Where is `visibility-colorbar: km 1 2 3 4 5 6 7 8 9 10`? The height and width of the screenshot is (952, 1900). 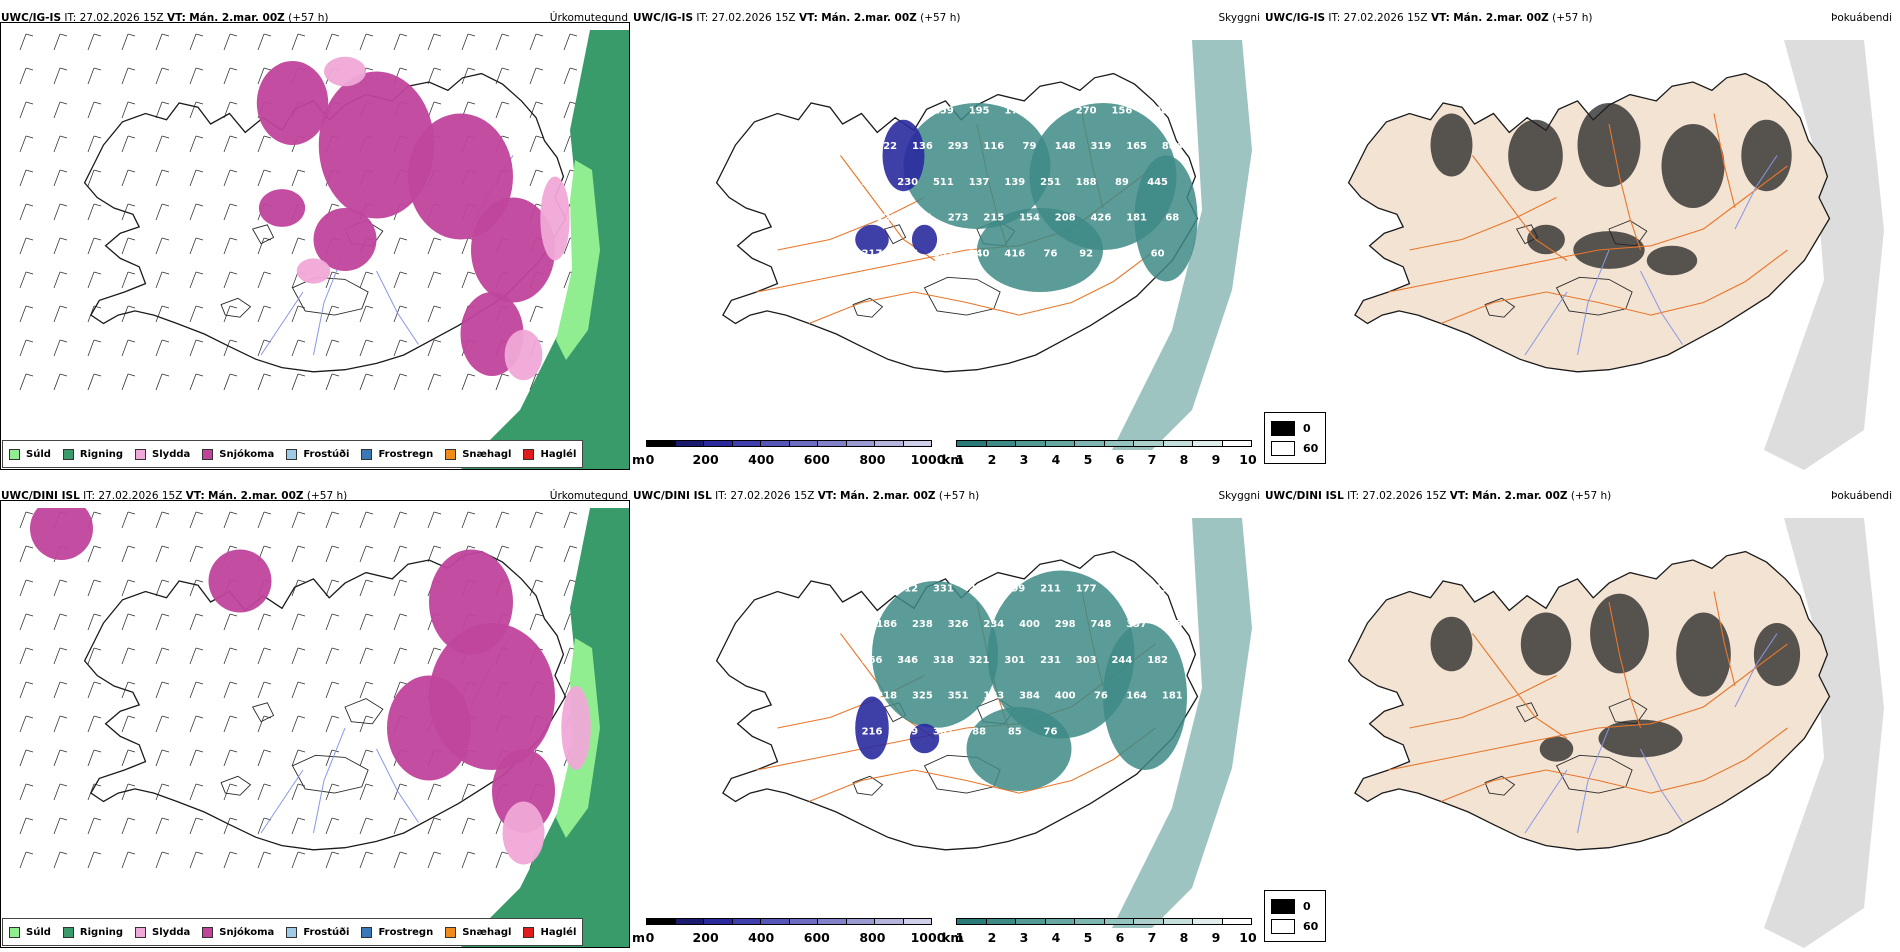 visibility-colorbar: km 1 2 3 4 5 6 7 8 9 10 is located at coordinates (1102, 455).